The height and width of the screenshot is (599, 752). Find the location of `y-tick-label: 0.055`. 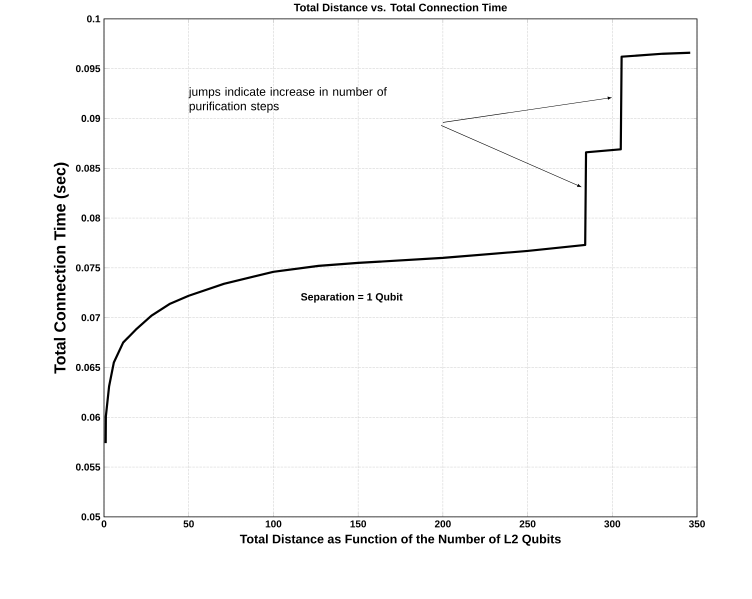

y-tick-label: 0.055 is located at coordinates (88, 467).